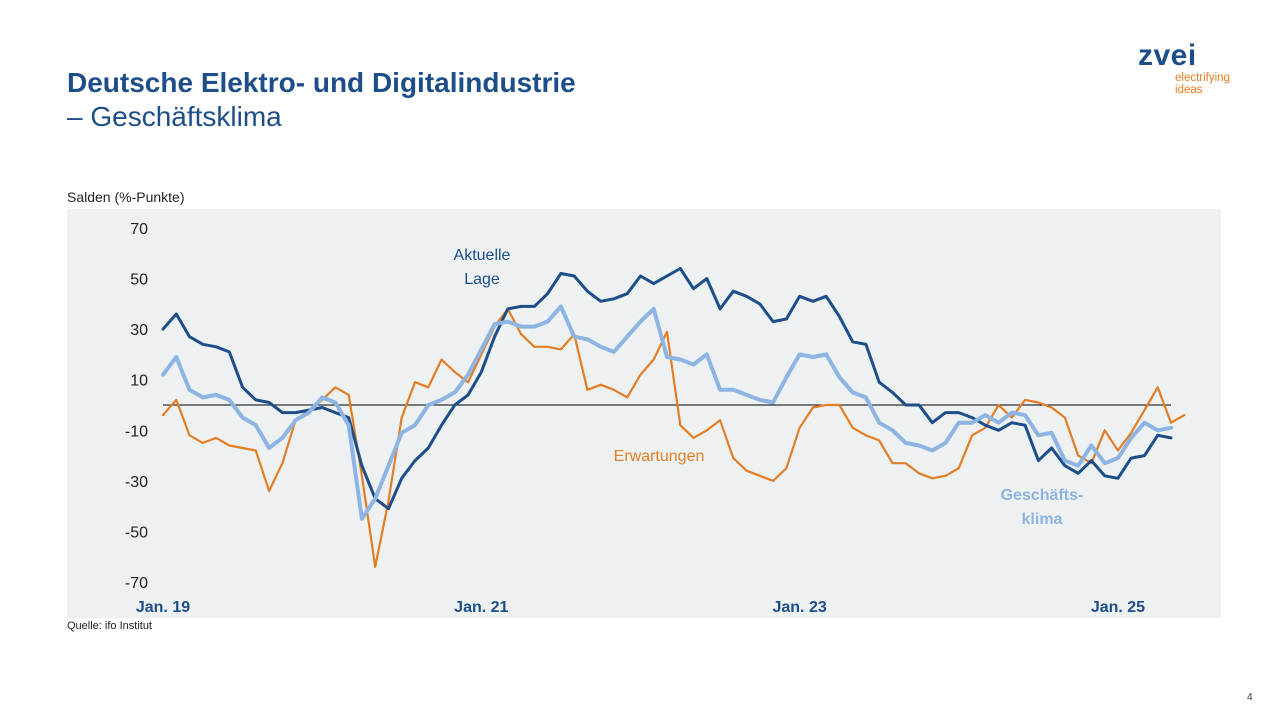  What do you see at coordinates (136, 482) in the screenshot?
I see `y-tick-label: -30` at bounding box center [136, 482].